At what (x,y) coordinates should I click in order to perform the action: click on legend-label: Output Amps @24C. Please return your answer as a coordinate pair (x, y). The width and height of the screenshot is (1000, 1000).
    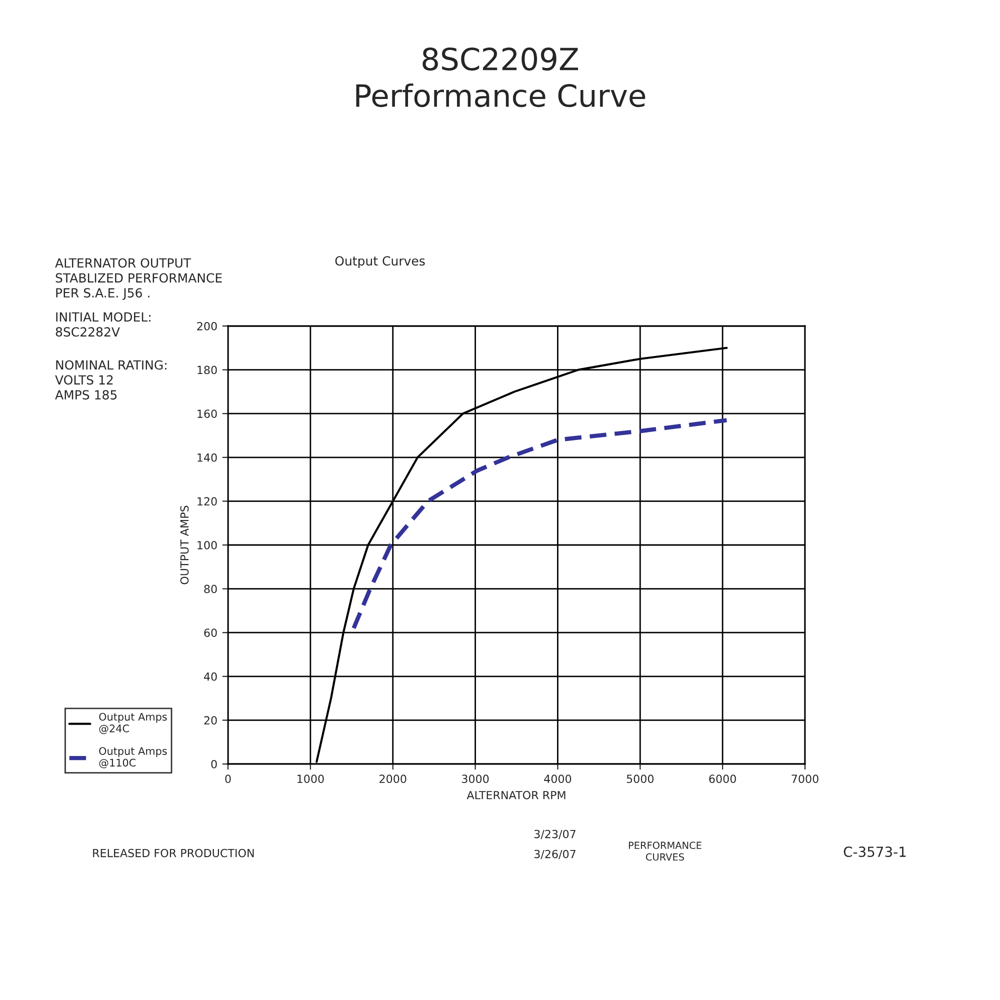
    Looking at the image, I should click on (133, 723).